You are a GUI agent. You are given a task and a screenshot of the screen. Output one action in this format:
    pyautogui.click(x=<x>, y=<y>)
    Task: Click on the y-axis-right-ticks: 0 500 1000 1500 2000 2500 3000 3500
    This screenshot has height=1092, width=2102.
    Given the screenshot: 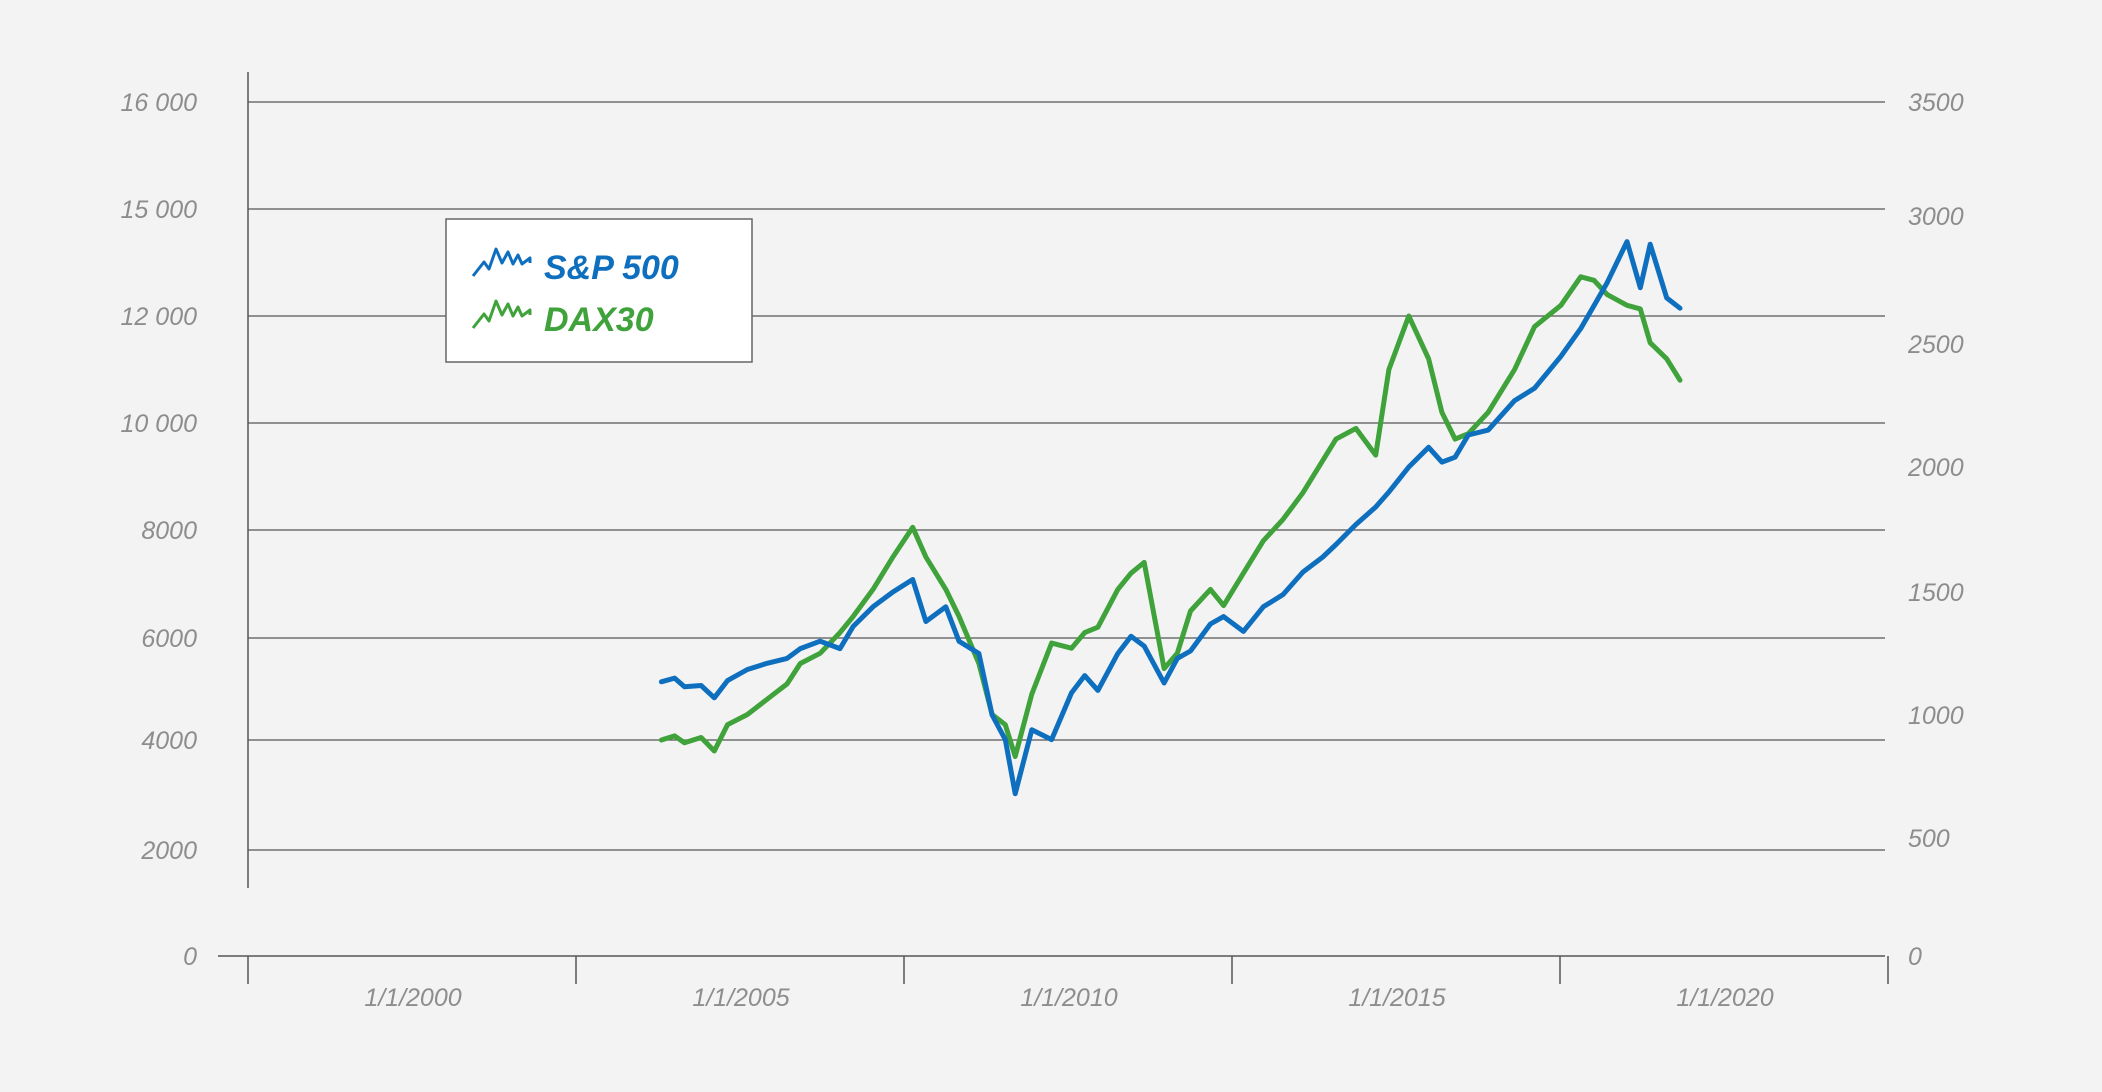 What is the action you would take?
    pyautogui.click(x=1935, y=530)
    